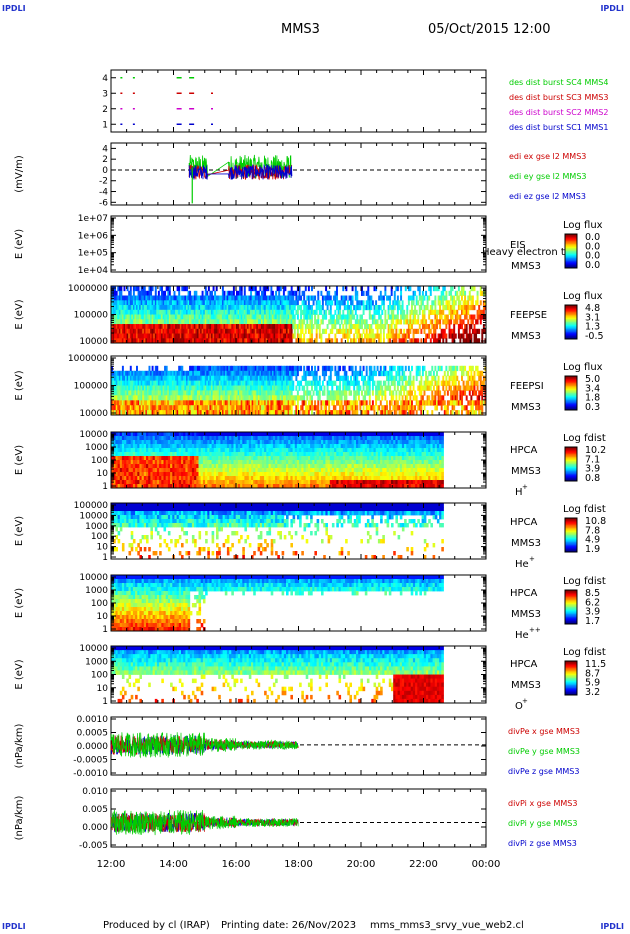  Describe the element at coordinates (93, 236) in the screenshot. I see `y-tick-label: 1e+06` at that location.